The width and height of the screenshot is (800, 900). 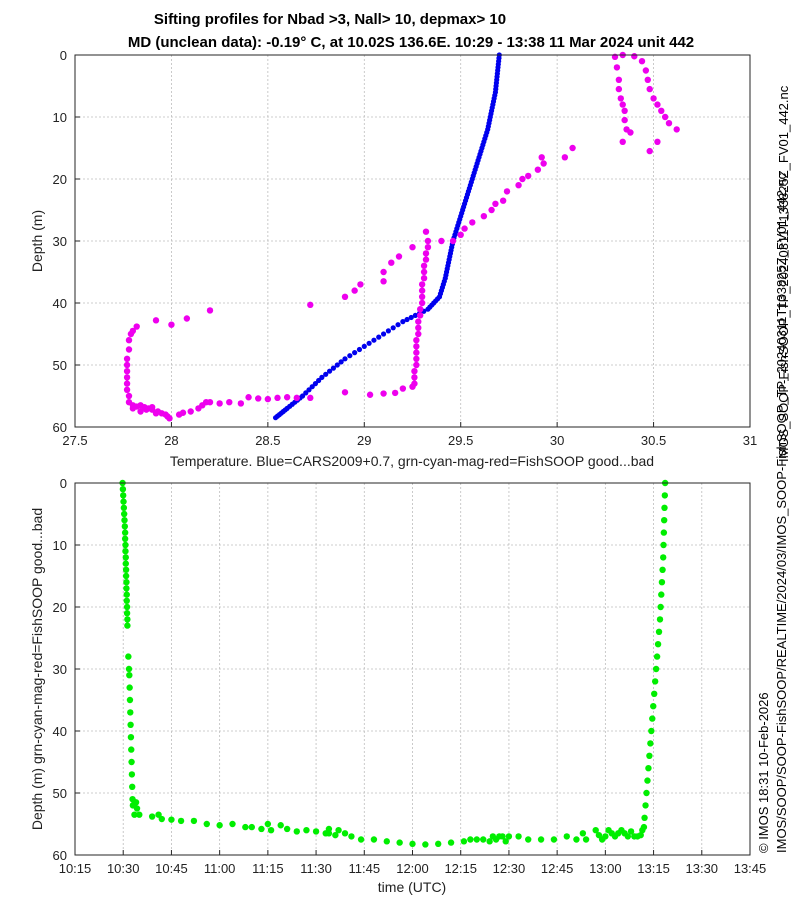 What do you see at coordinates (75, 868) in the screenshot?
I see `bottom-x-tick-label: 10:15` at bounding box center [75, 868].